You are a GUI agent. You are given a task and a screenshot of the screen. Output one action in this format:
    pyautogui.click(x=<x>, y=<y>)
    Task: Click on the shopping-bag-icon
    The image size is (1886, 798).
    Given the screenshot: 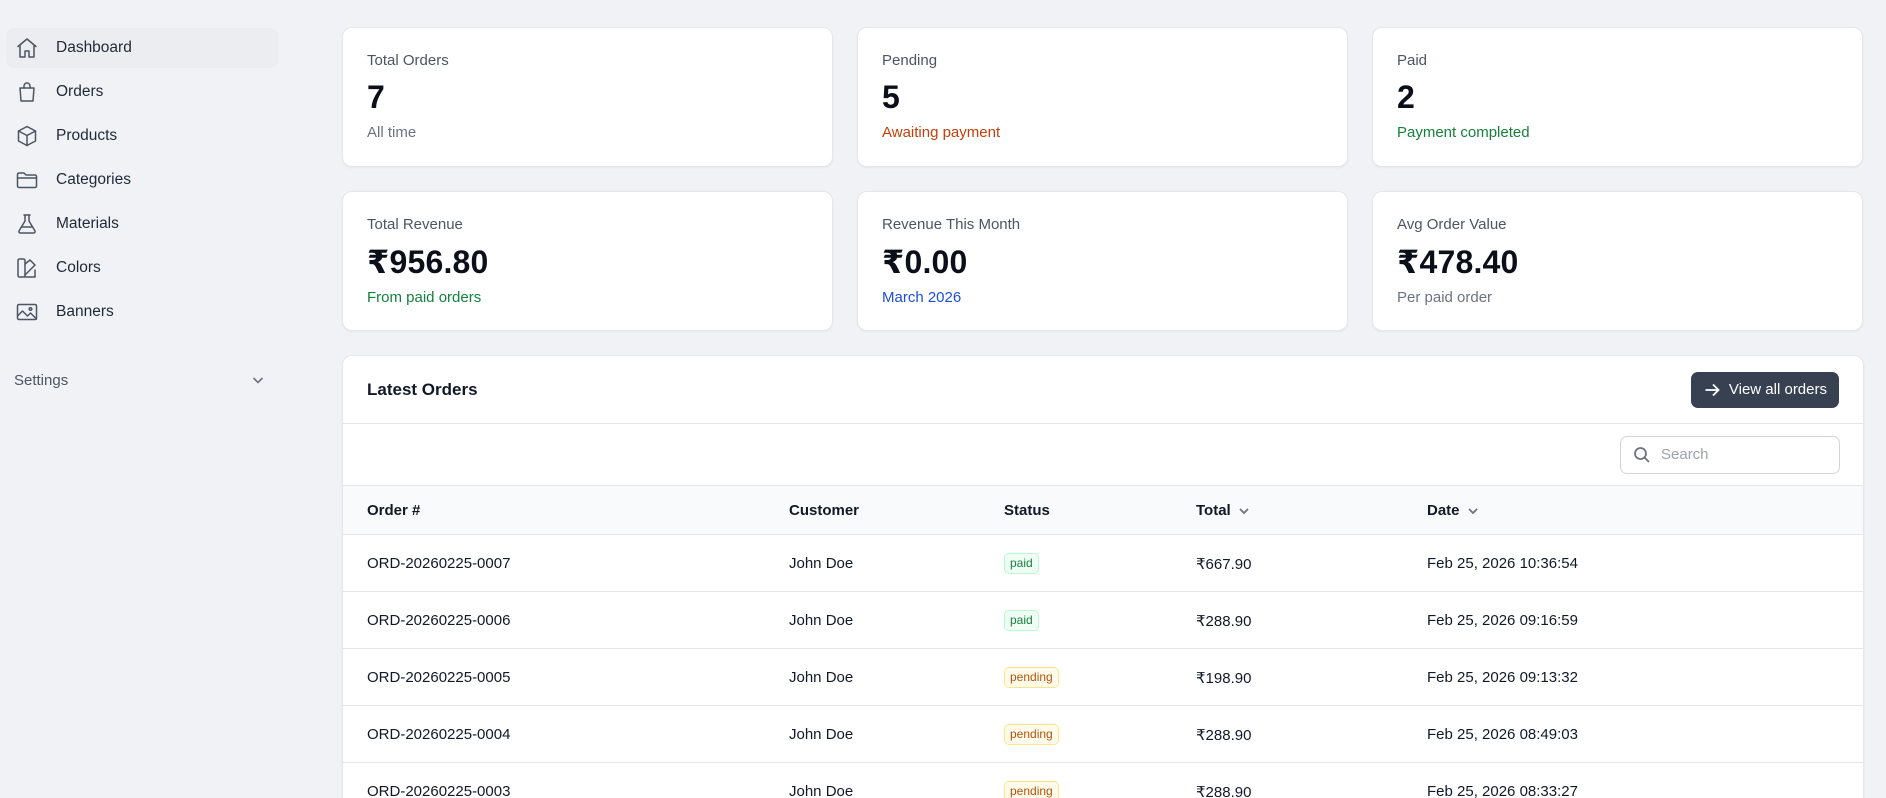 What is the action you would take?
    pyautogui.click(x=27, y=92)
    